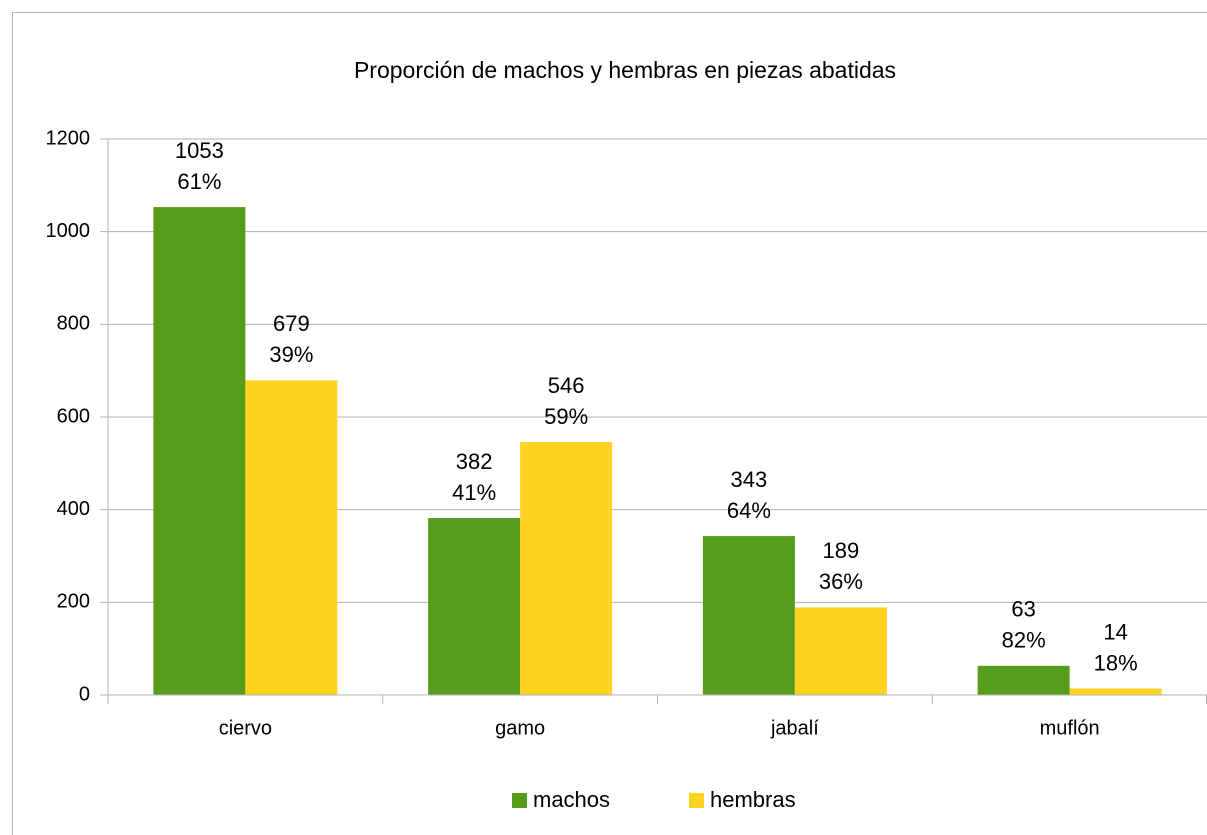 Image resolution: width=1207 pixels, height=835 pixels. Describe the element at coordinates (73, 324) in the screenshot. I see `y-tick-label: 800` at that location.